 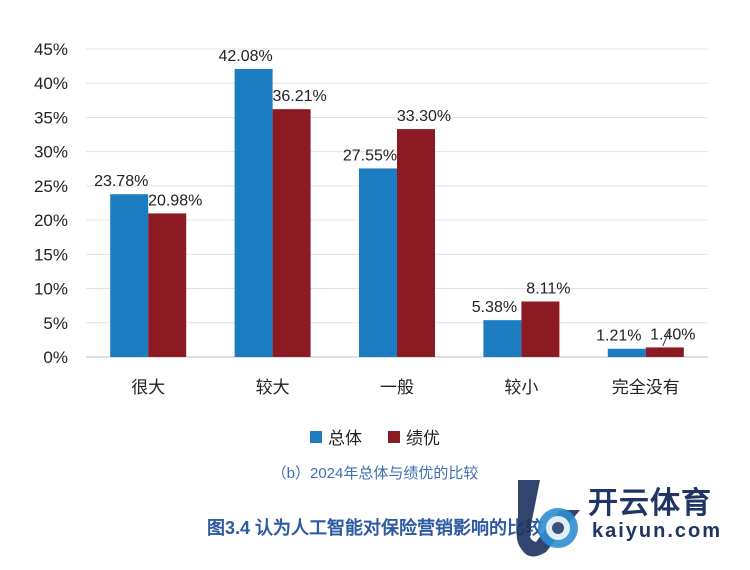 What do you see at coordinates (494, 307) in the screenshot?
I see `data-label: 5.38%` at bounding box center [494, 307].